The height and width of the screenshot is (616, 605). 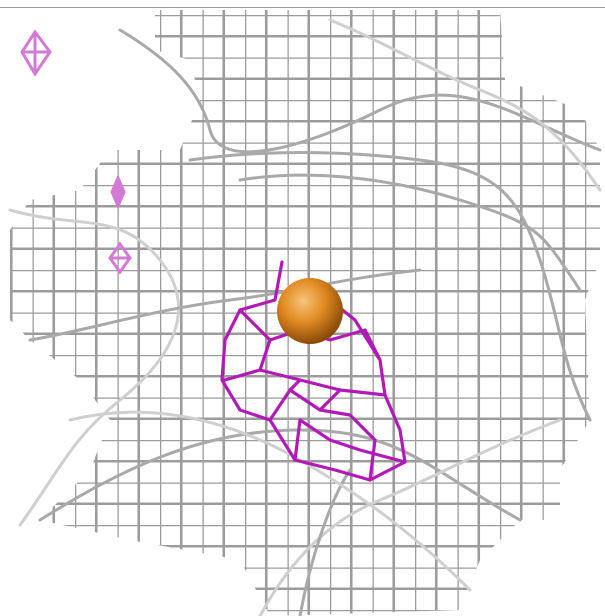 I want to click on small-markers, so click(x=76, y=152).